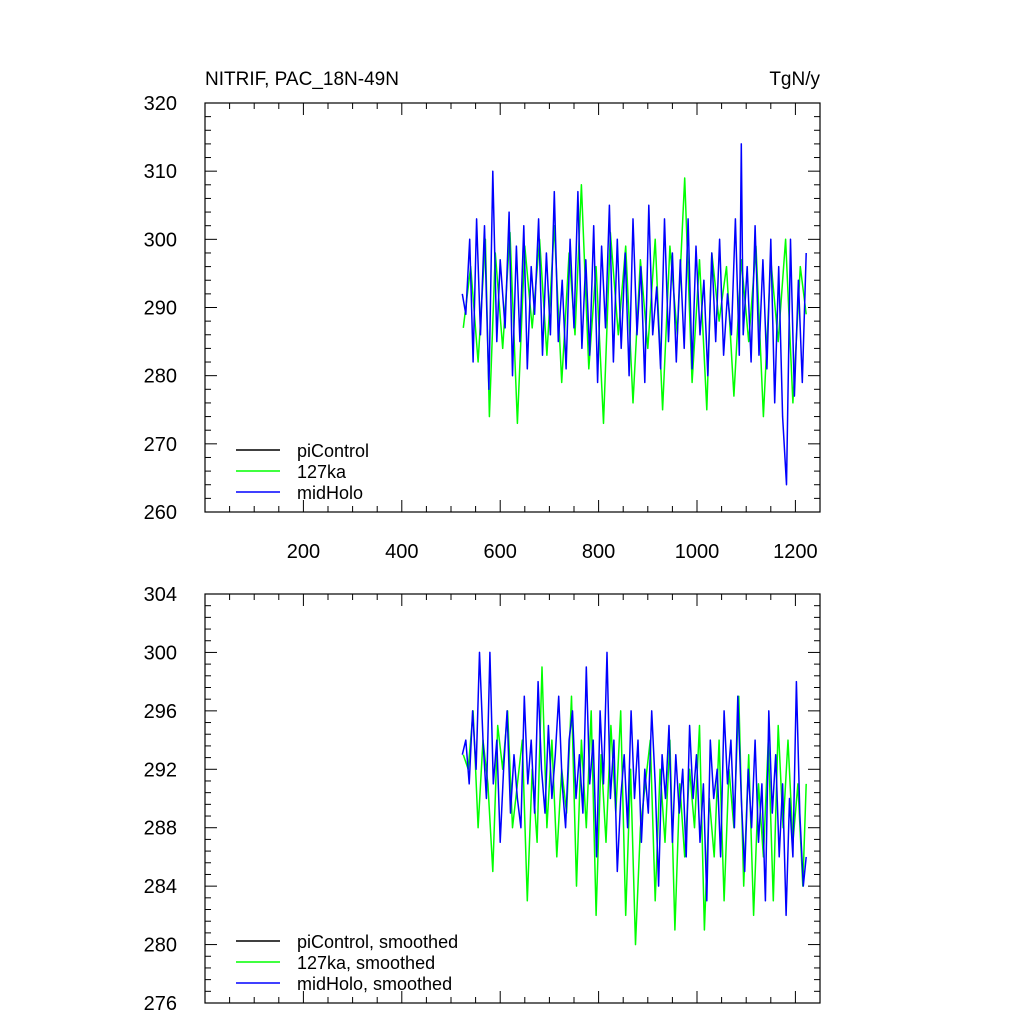  What do you see at coordinates (333, 451) in the screenshot?
I see `legend-label: piControl` at bounding box center [333, 451].